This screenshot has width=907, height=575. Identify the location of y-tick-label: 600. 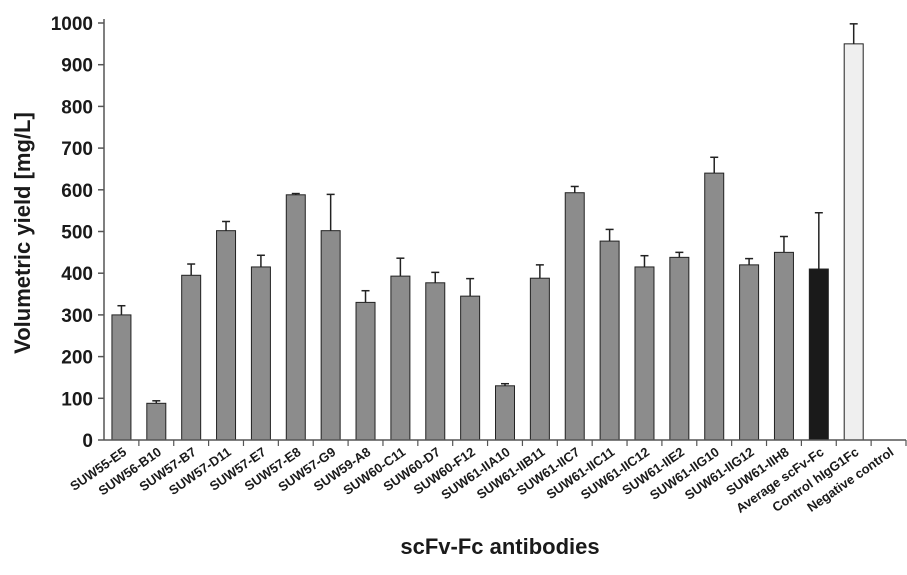
(77, 191).